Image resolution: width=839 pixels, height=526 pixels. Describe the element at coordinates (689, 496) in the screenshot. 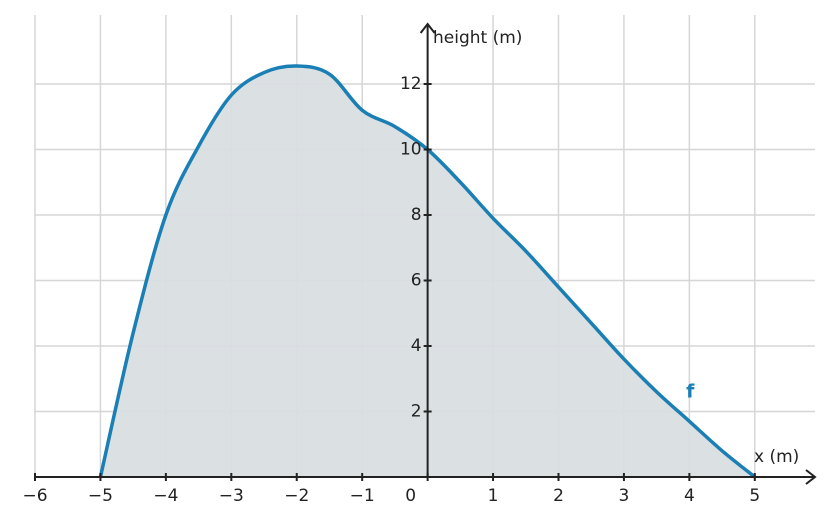

I see `x-tick-label: 4` at that location.